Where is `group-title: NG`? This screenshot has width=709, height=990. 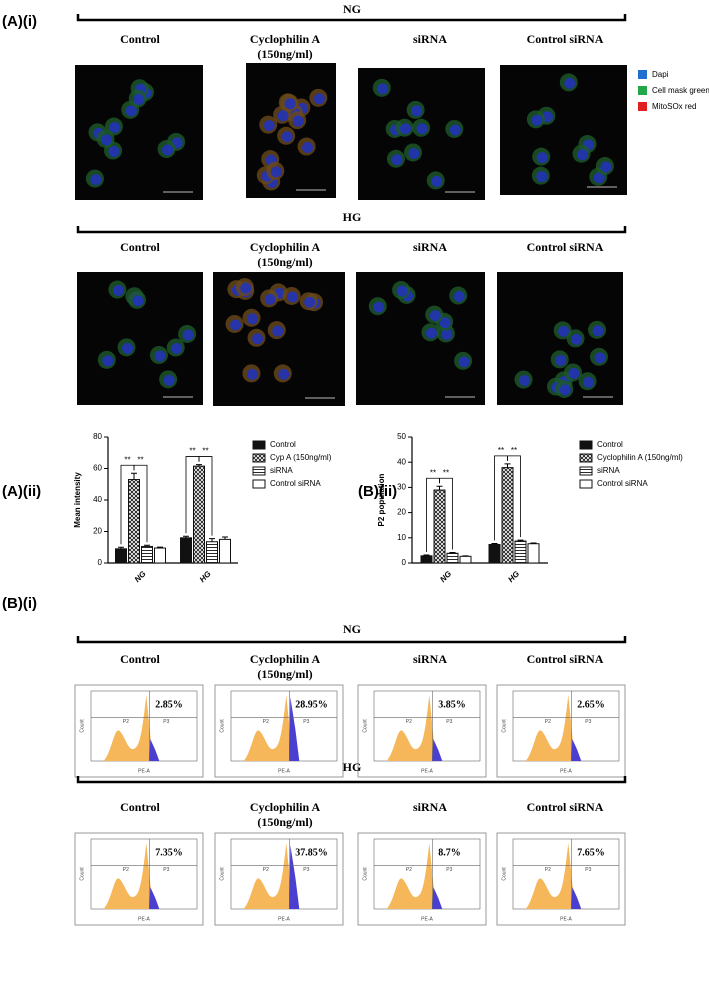 group-title: NG is located at coordinates (352, 9).